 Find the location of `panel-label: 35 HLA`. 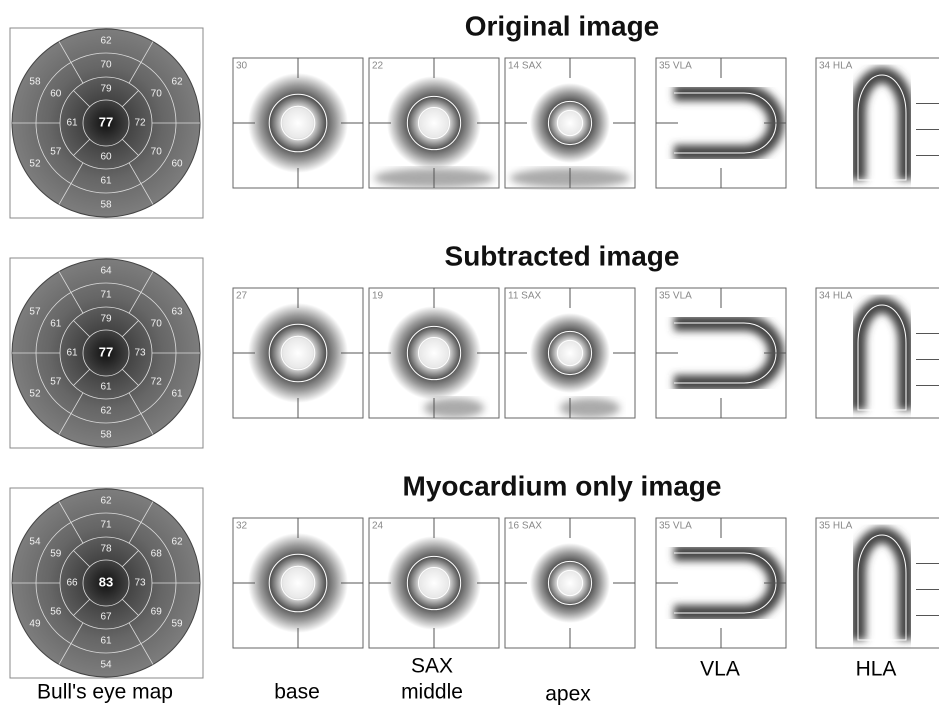

panel-label: 35 HLA is located at coordinates (836, 526).